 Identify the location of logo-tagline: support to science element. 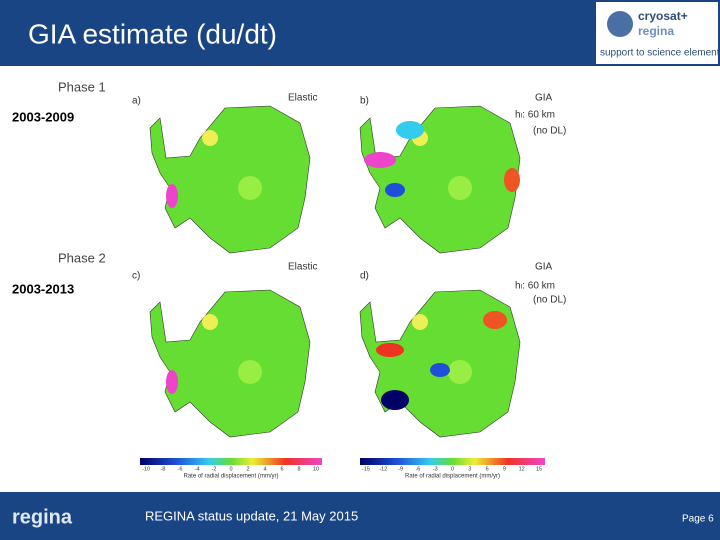
(660, 53).